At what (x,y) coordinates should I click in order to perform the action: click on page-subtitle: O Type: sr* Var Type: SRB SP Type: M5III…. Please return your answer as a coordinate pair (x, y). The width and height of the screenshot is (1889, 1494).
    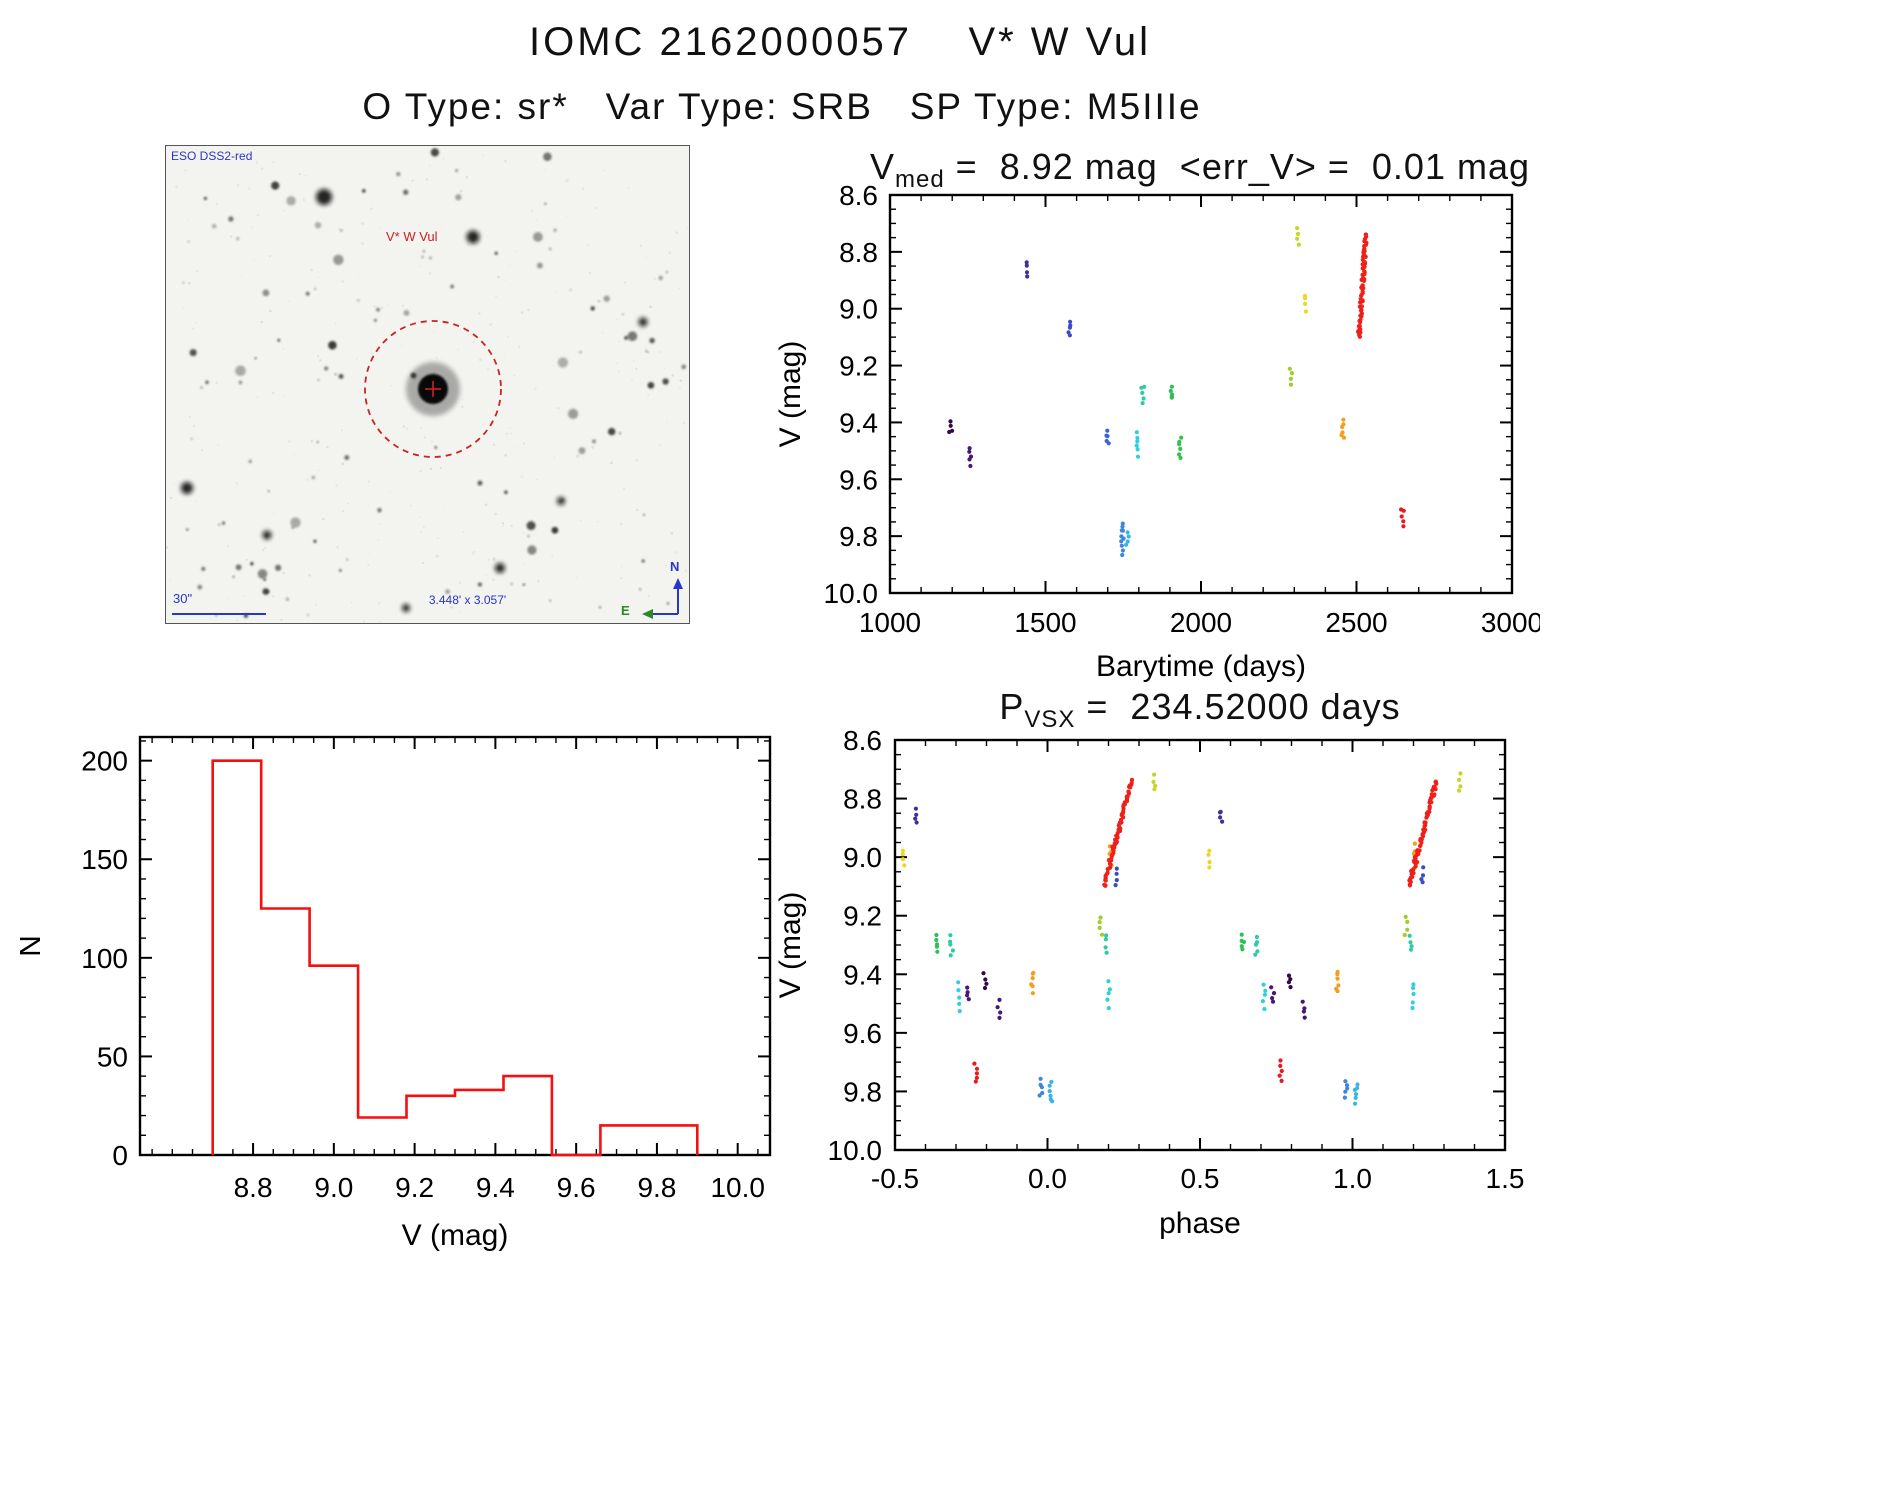
    Looking at the image, I should click on (782, 106).